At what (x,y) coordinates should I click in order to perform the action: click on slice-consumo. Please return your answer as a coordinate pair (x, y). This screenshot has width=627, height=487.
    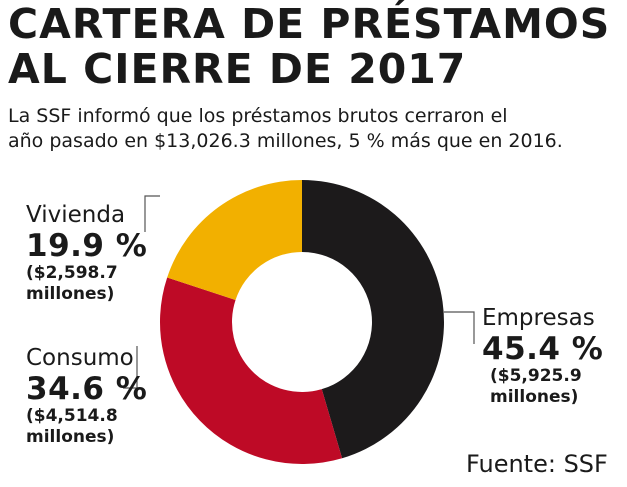
    Looking at the image, I should click on (251, 370).